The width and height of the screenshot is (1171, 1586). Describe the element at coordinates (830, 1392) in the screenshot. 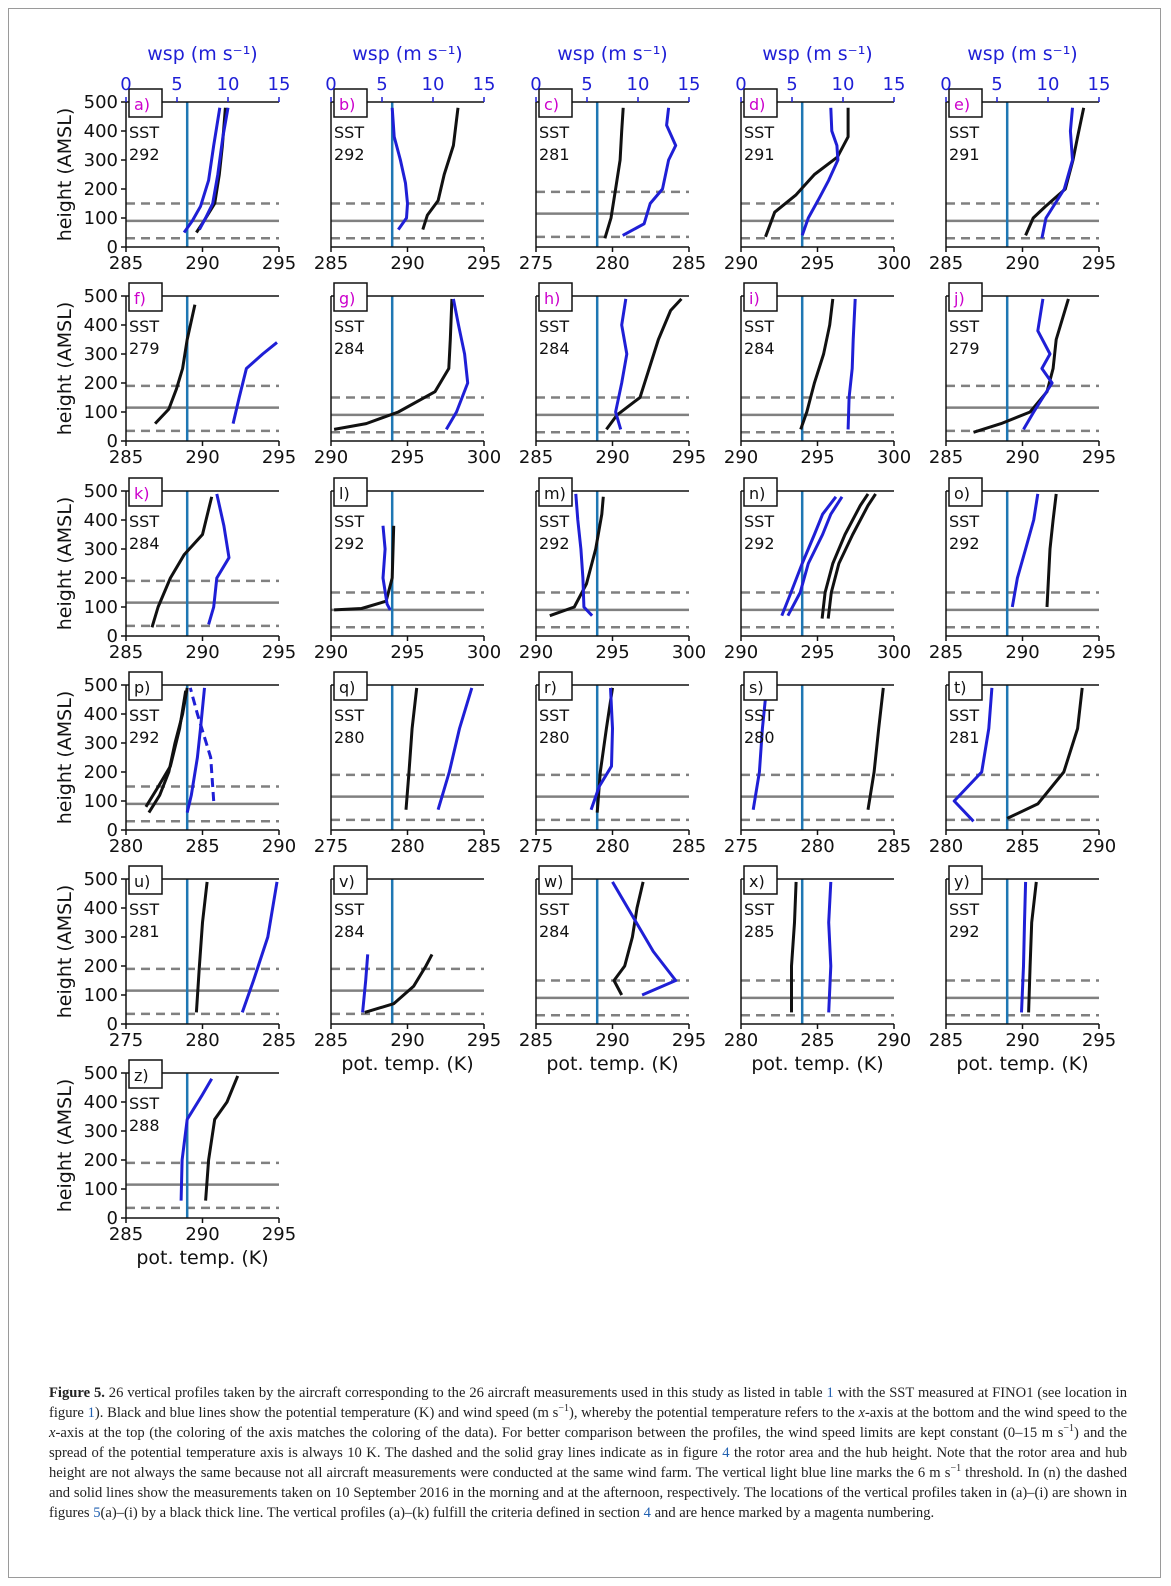

I see `table-ref-link: 1` at that location.